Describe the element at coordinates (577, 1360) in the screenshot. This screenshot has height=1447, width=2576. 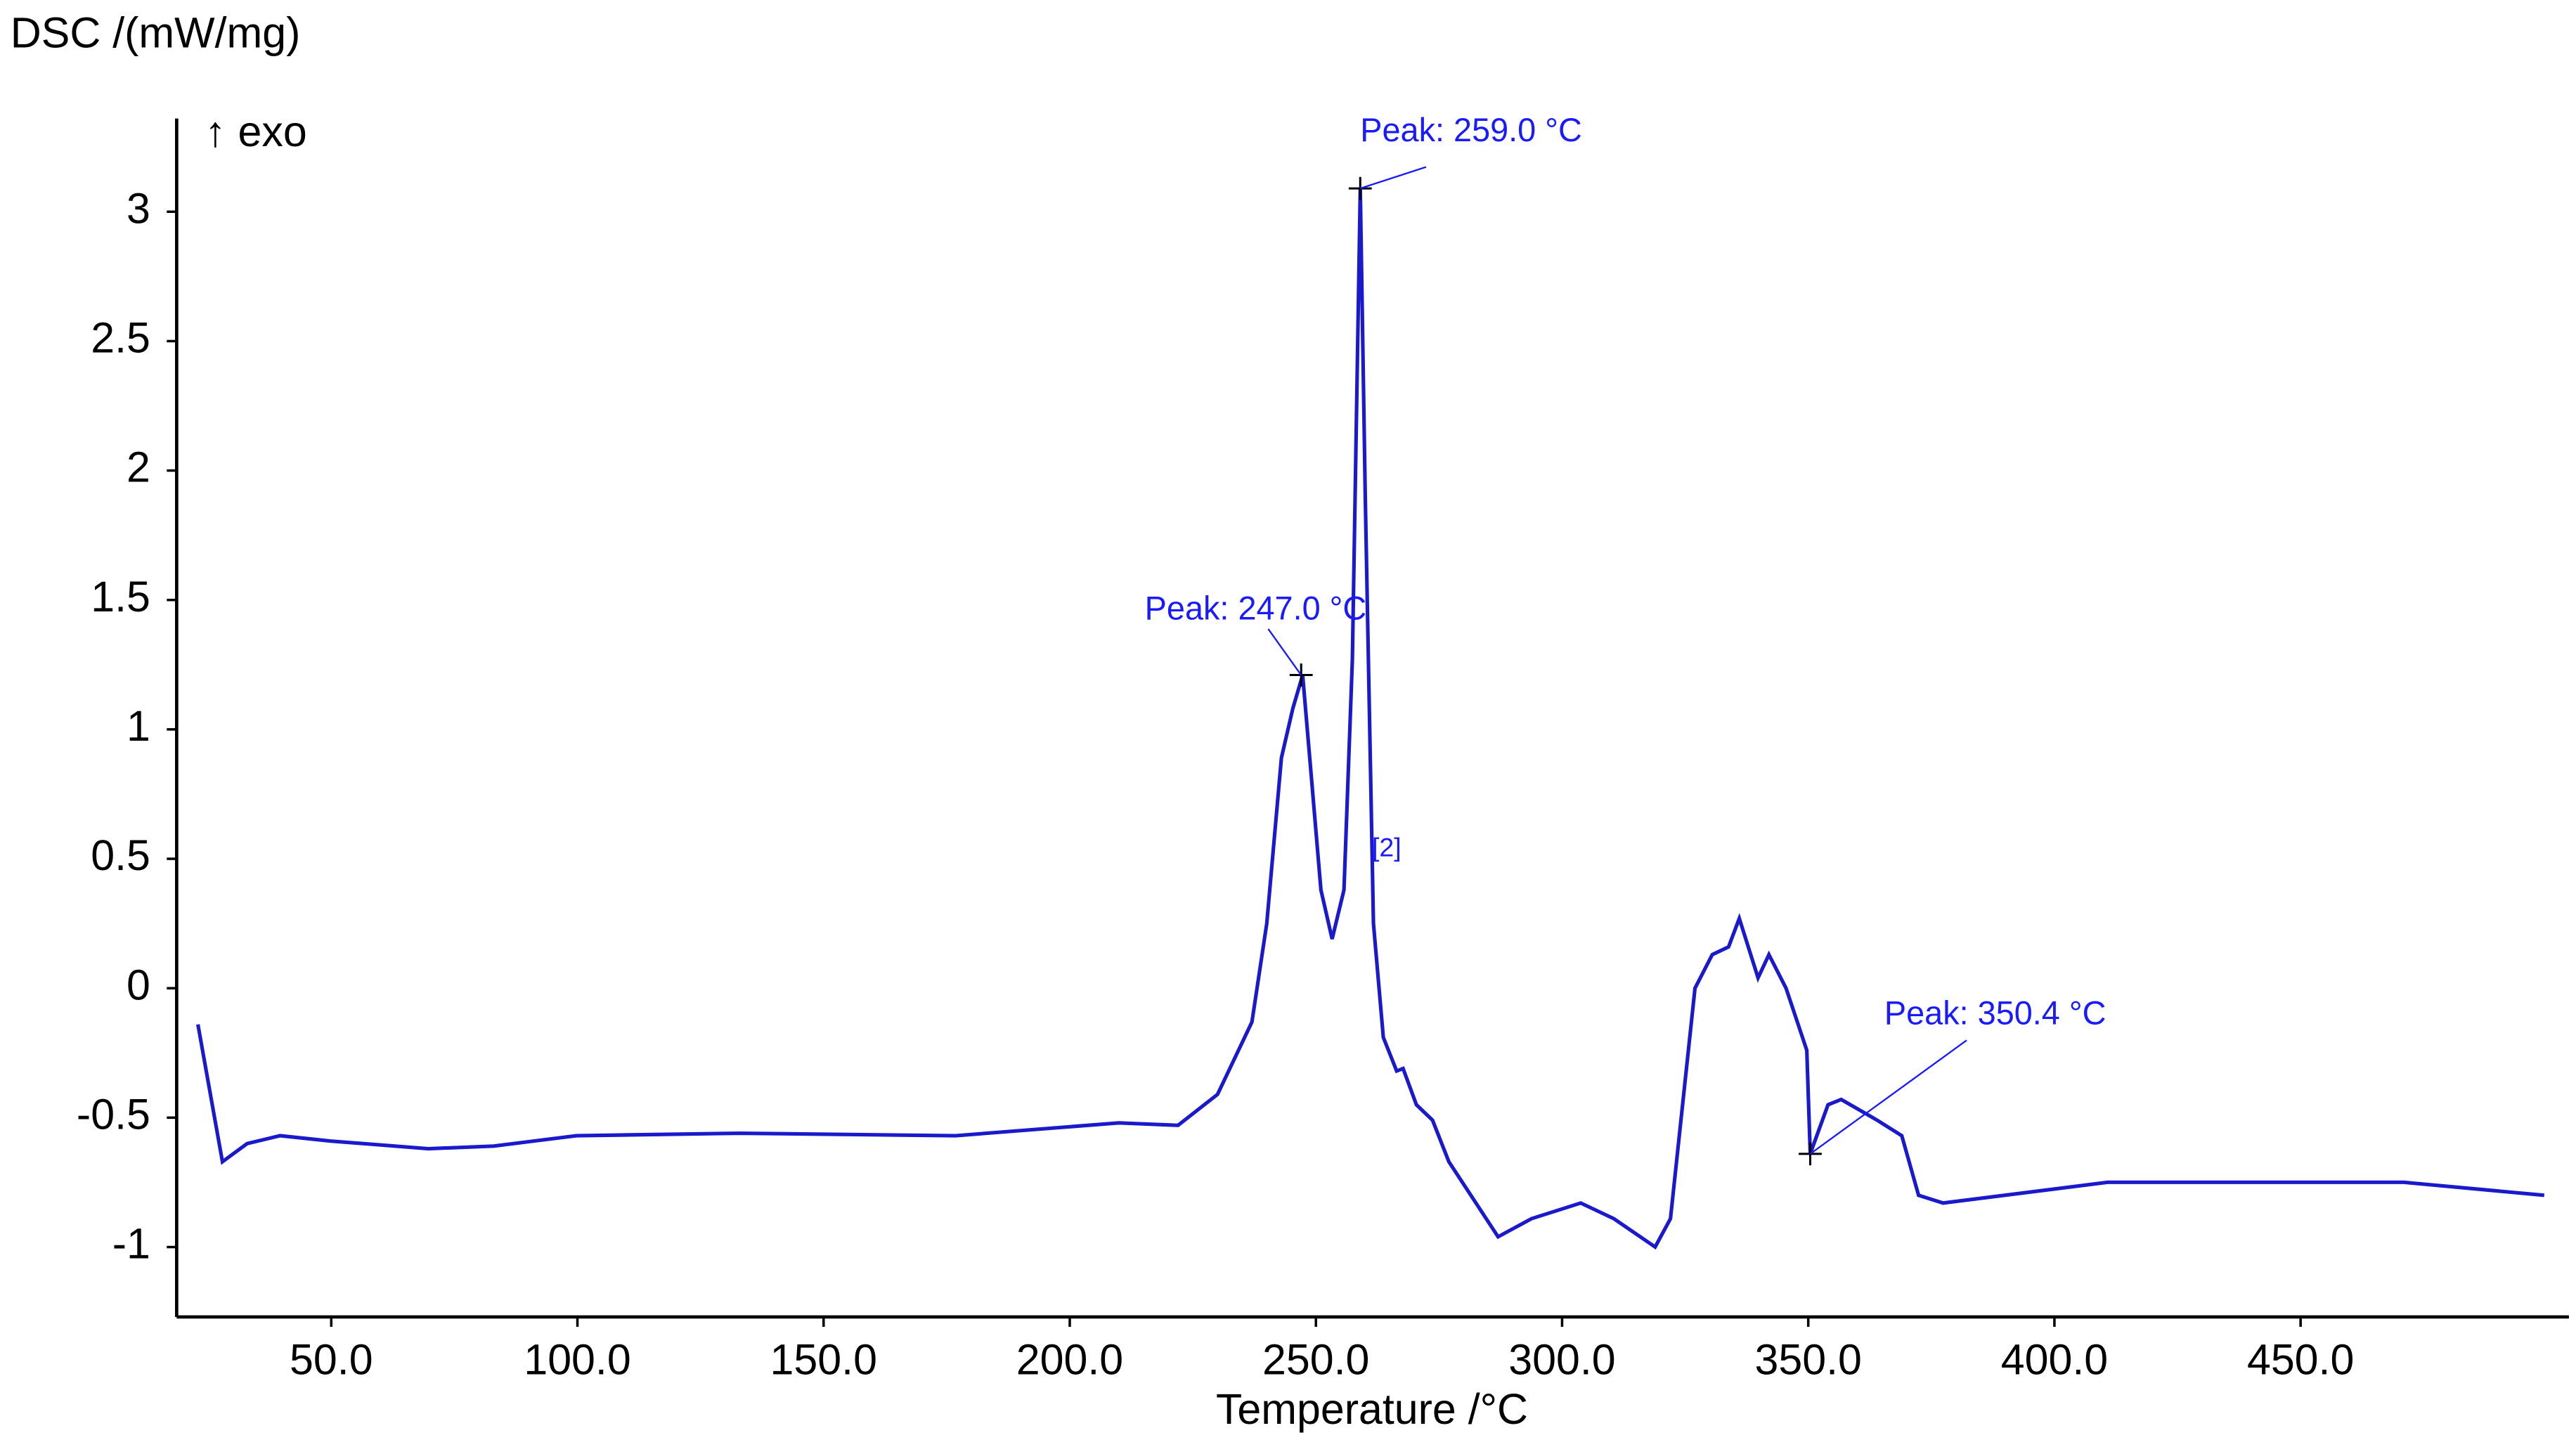
I see `x-tick-label: 100.0` at that location.